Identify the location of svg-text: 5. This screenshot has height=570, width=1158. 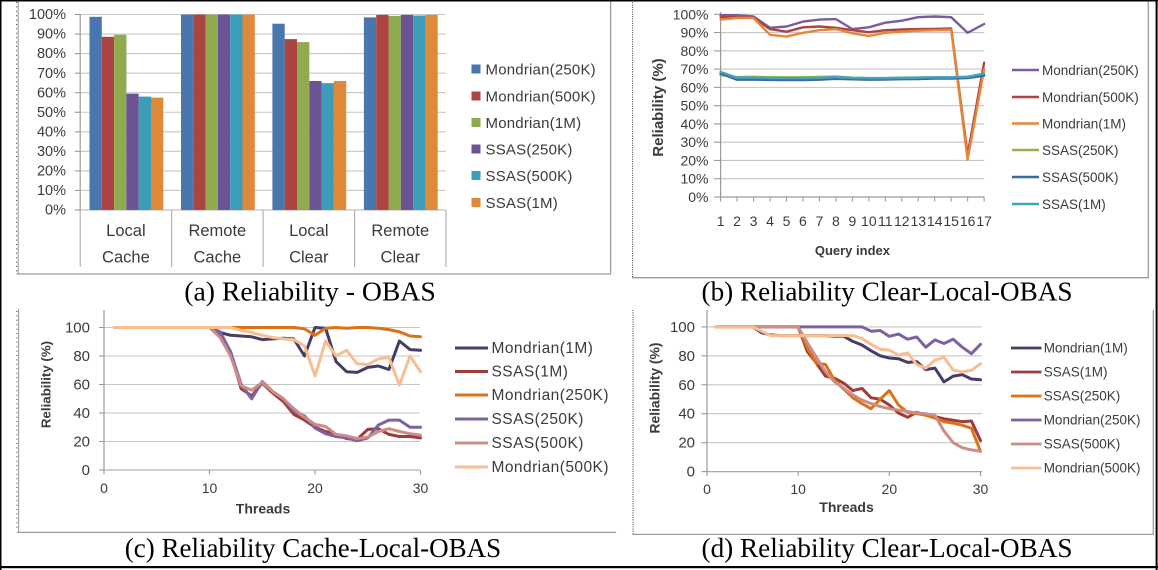
(787, 221).